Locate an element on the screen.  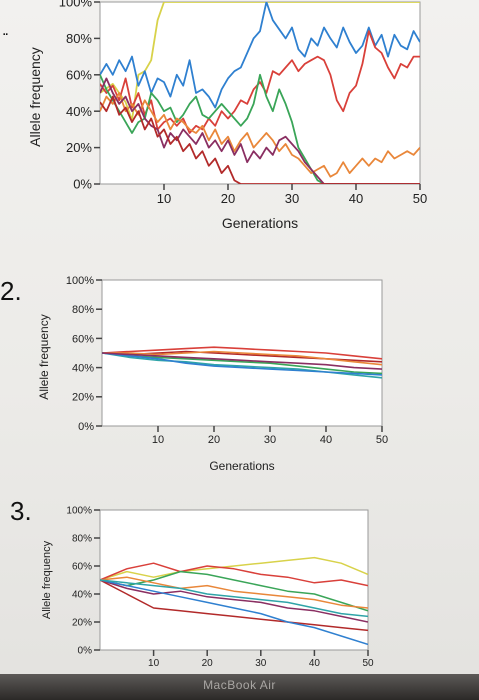
laptop-bezel is located at coordinates (239, 687).